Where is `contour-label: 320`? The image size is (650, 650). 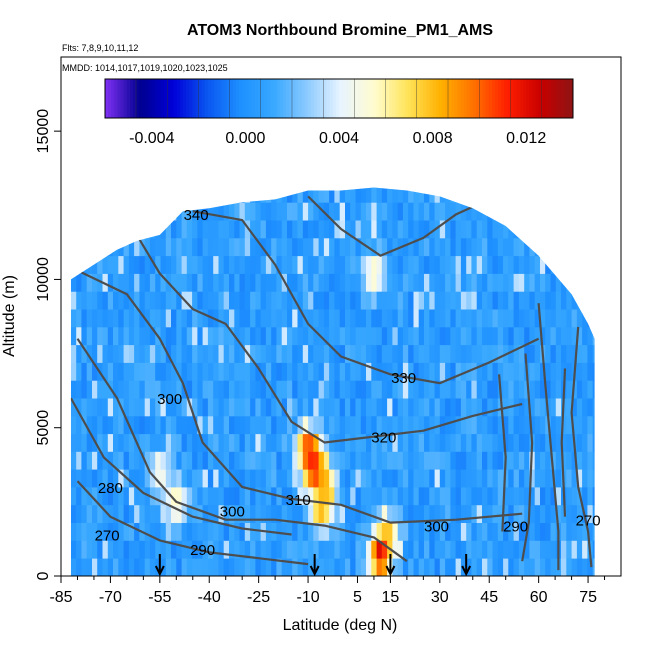
contour-label: 320 is located at coordinates (383, 438).